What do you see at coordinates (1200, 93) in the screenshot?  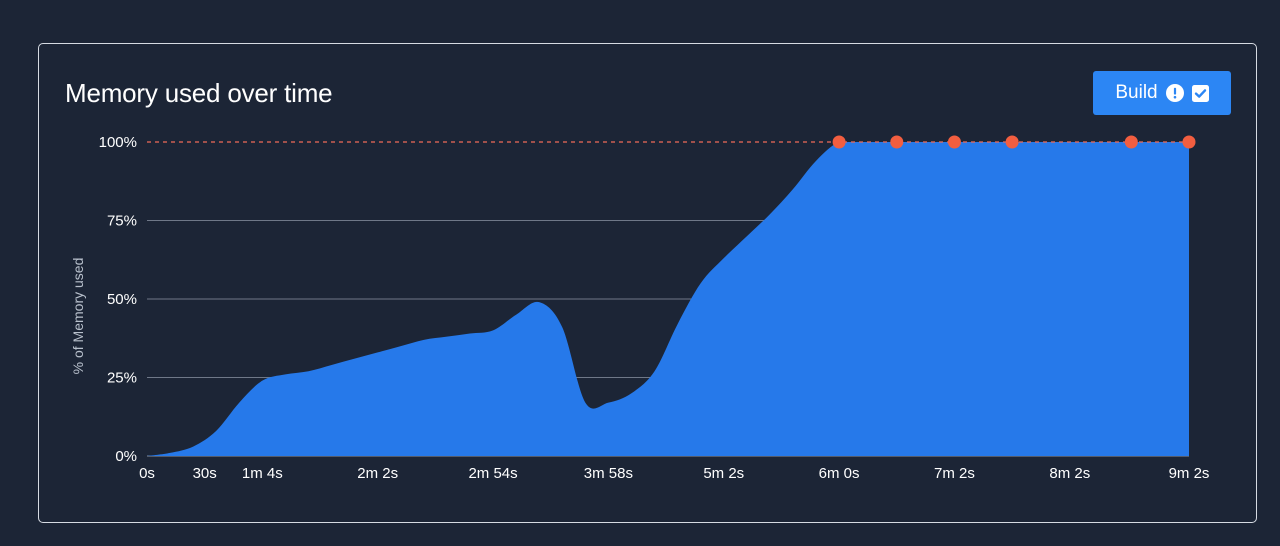 I see `checkbox-checked-icon` at bounding box center [1200, 93].